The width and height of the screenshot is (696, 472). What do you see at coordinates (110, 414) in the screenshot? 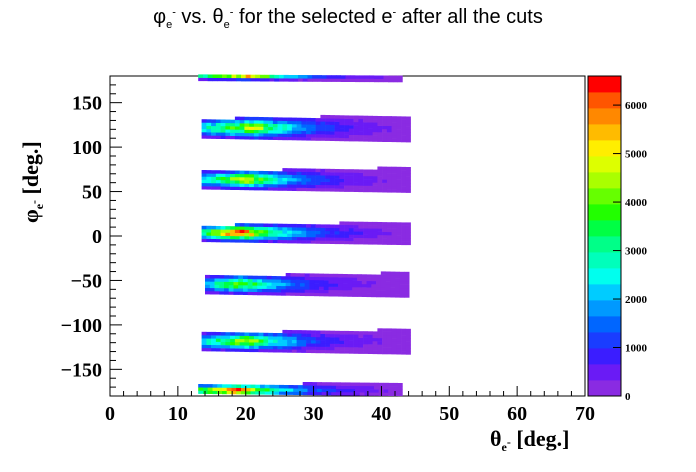
I see `x-tick-label: 0` at bounding box center [110, 414].